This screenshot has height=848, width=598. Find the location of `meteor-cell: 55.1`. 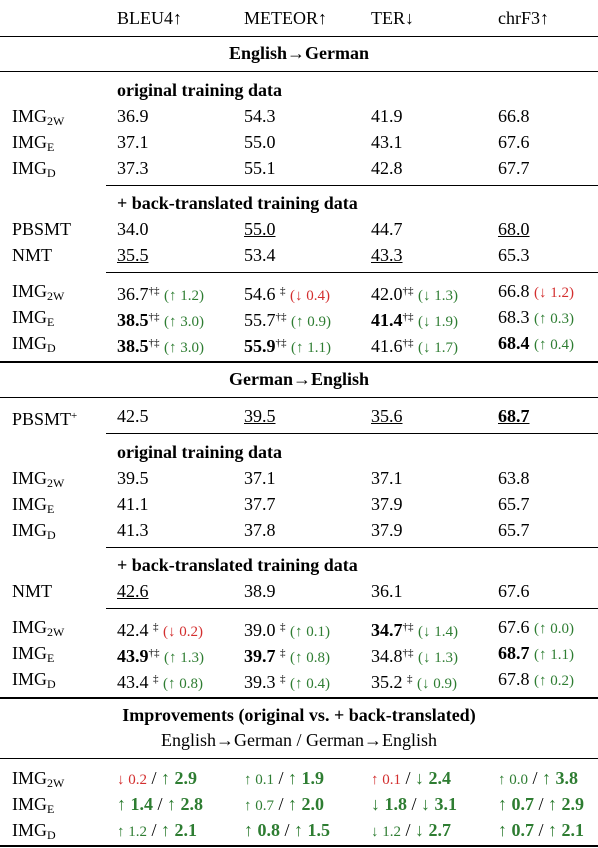

meteor-cell: 55.1 is located at coordinates (260, 168).